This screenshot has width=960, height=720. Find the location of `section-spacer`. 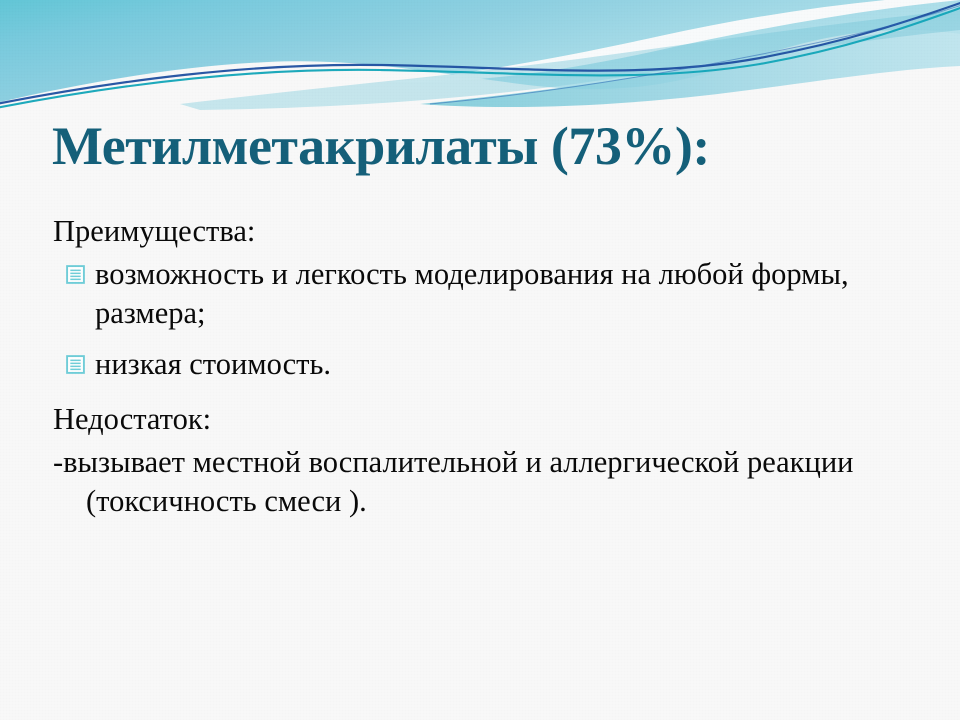

section-spacer is located at coordinates (492, 393).